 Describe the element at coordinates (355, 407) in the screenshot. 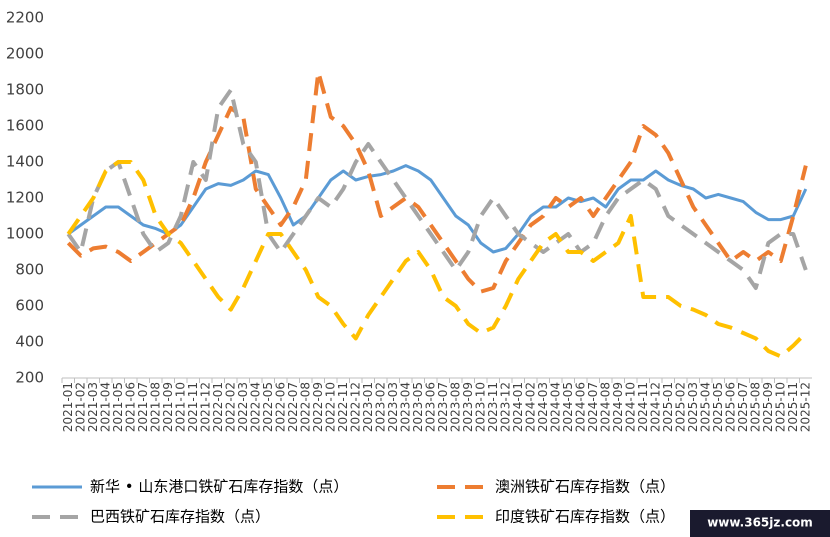

I see `x-tick-label: 2022-12` at that location.